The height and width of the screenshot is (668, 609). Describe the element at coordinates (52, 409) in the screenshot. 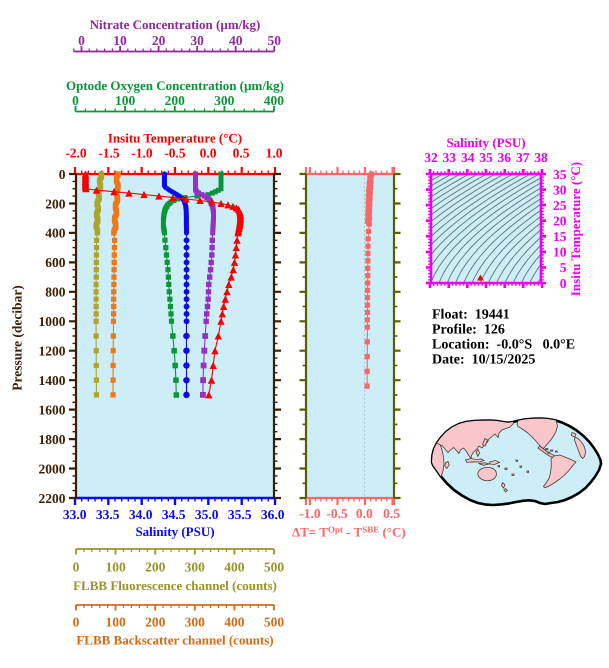

I see `svg-text: 1600` at that location.